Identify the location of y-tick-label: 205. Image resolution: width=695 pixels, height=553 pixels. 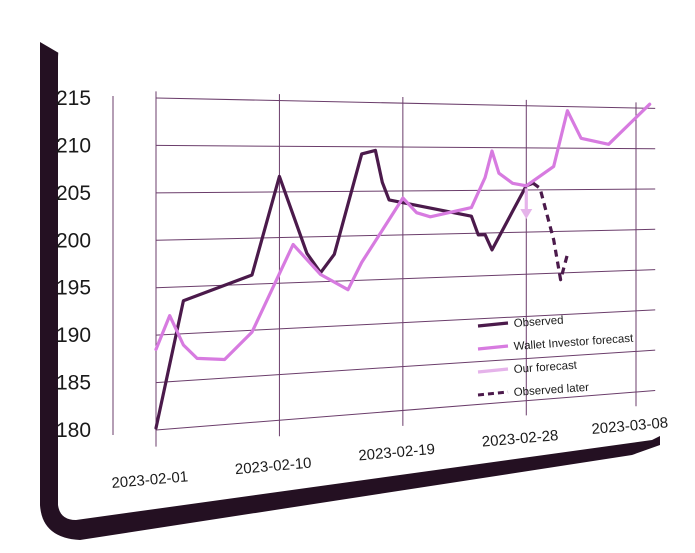
(73, 193).